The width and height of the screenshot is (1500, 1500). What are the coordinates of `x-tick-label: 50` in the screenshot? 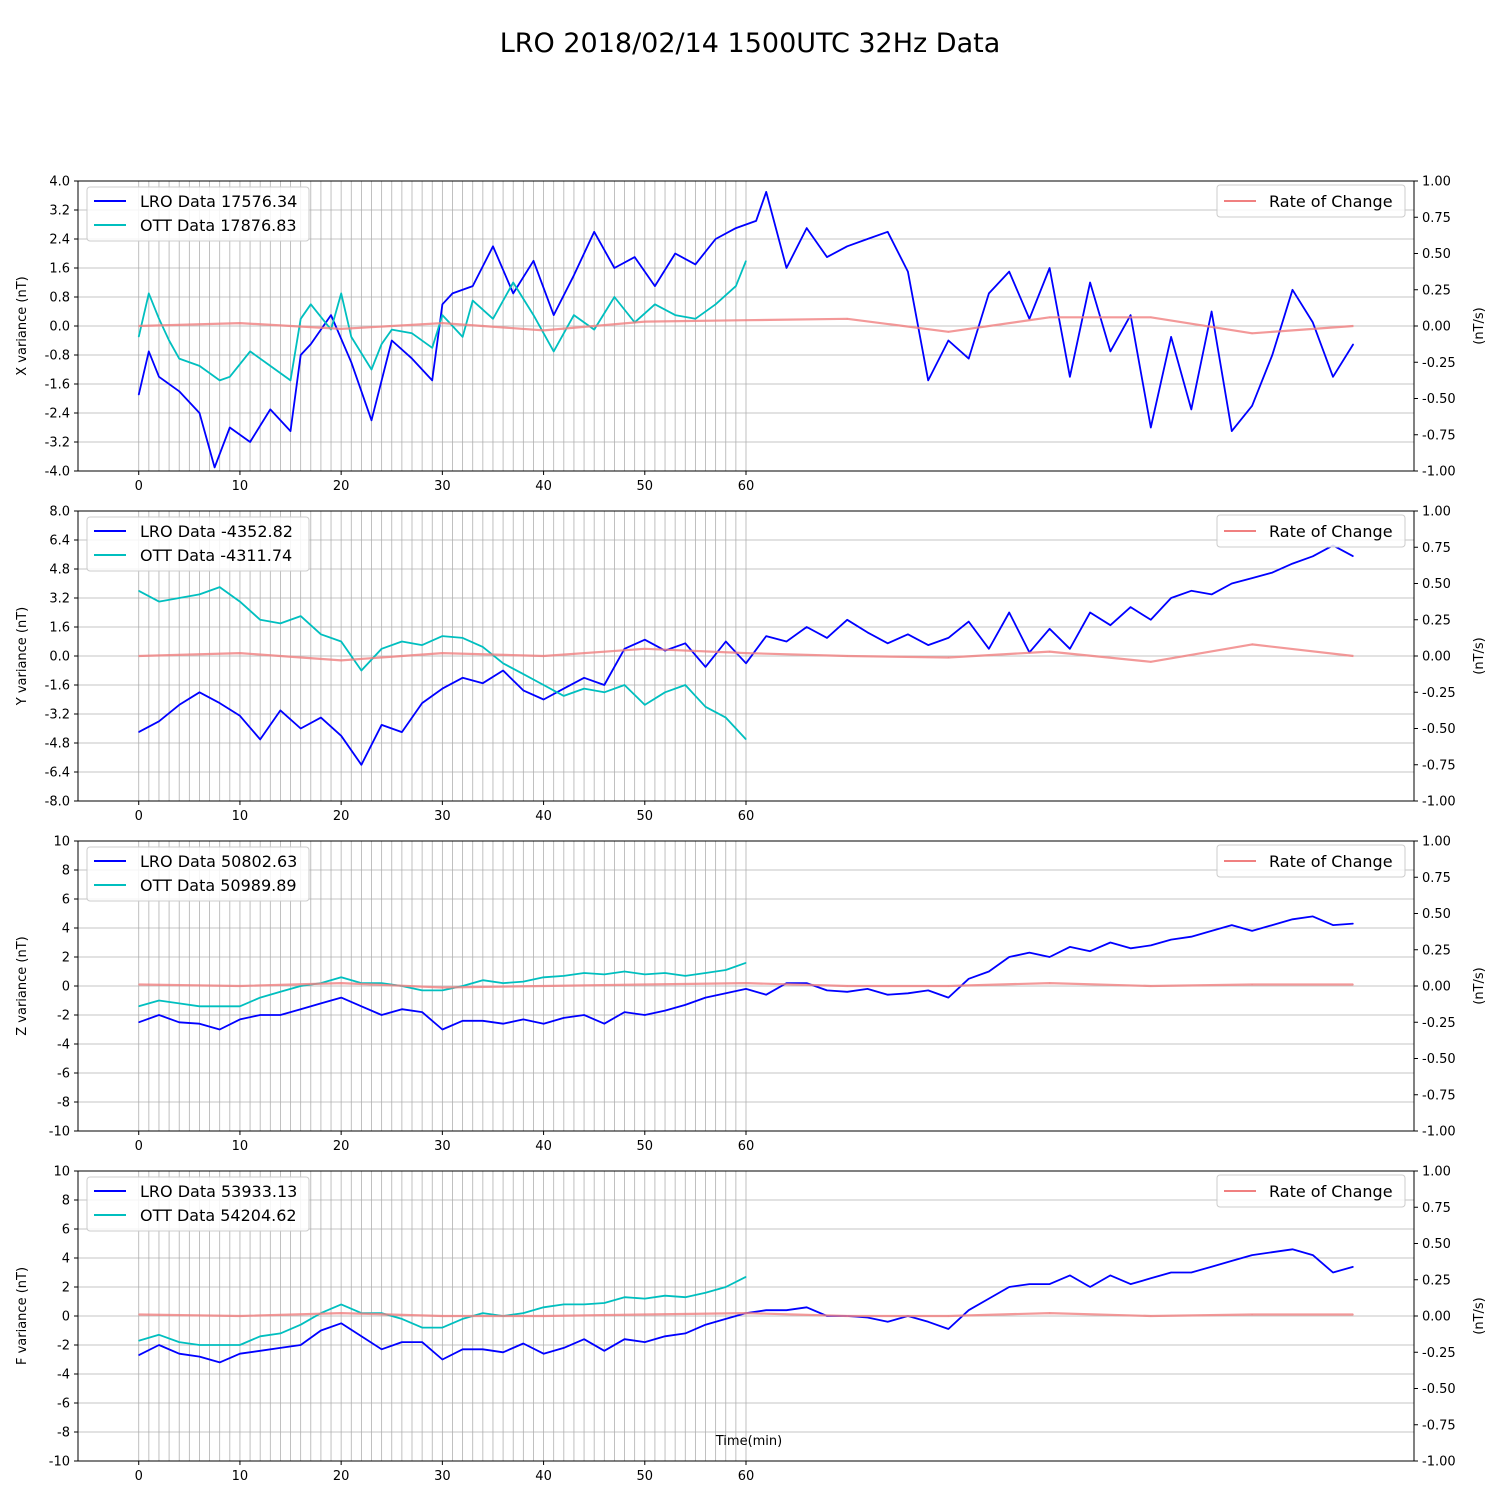 It's located at (645, 816).